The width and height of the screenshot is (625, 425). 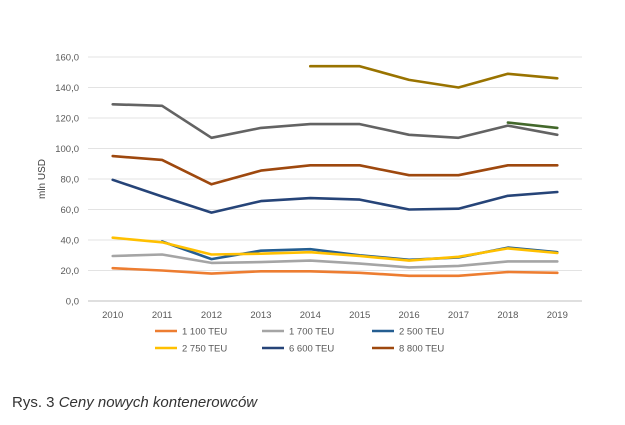 I want to click on x-tick-label: 2019, so click(x=557, y=315).